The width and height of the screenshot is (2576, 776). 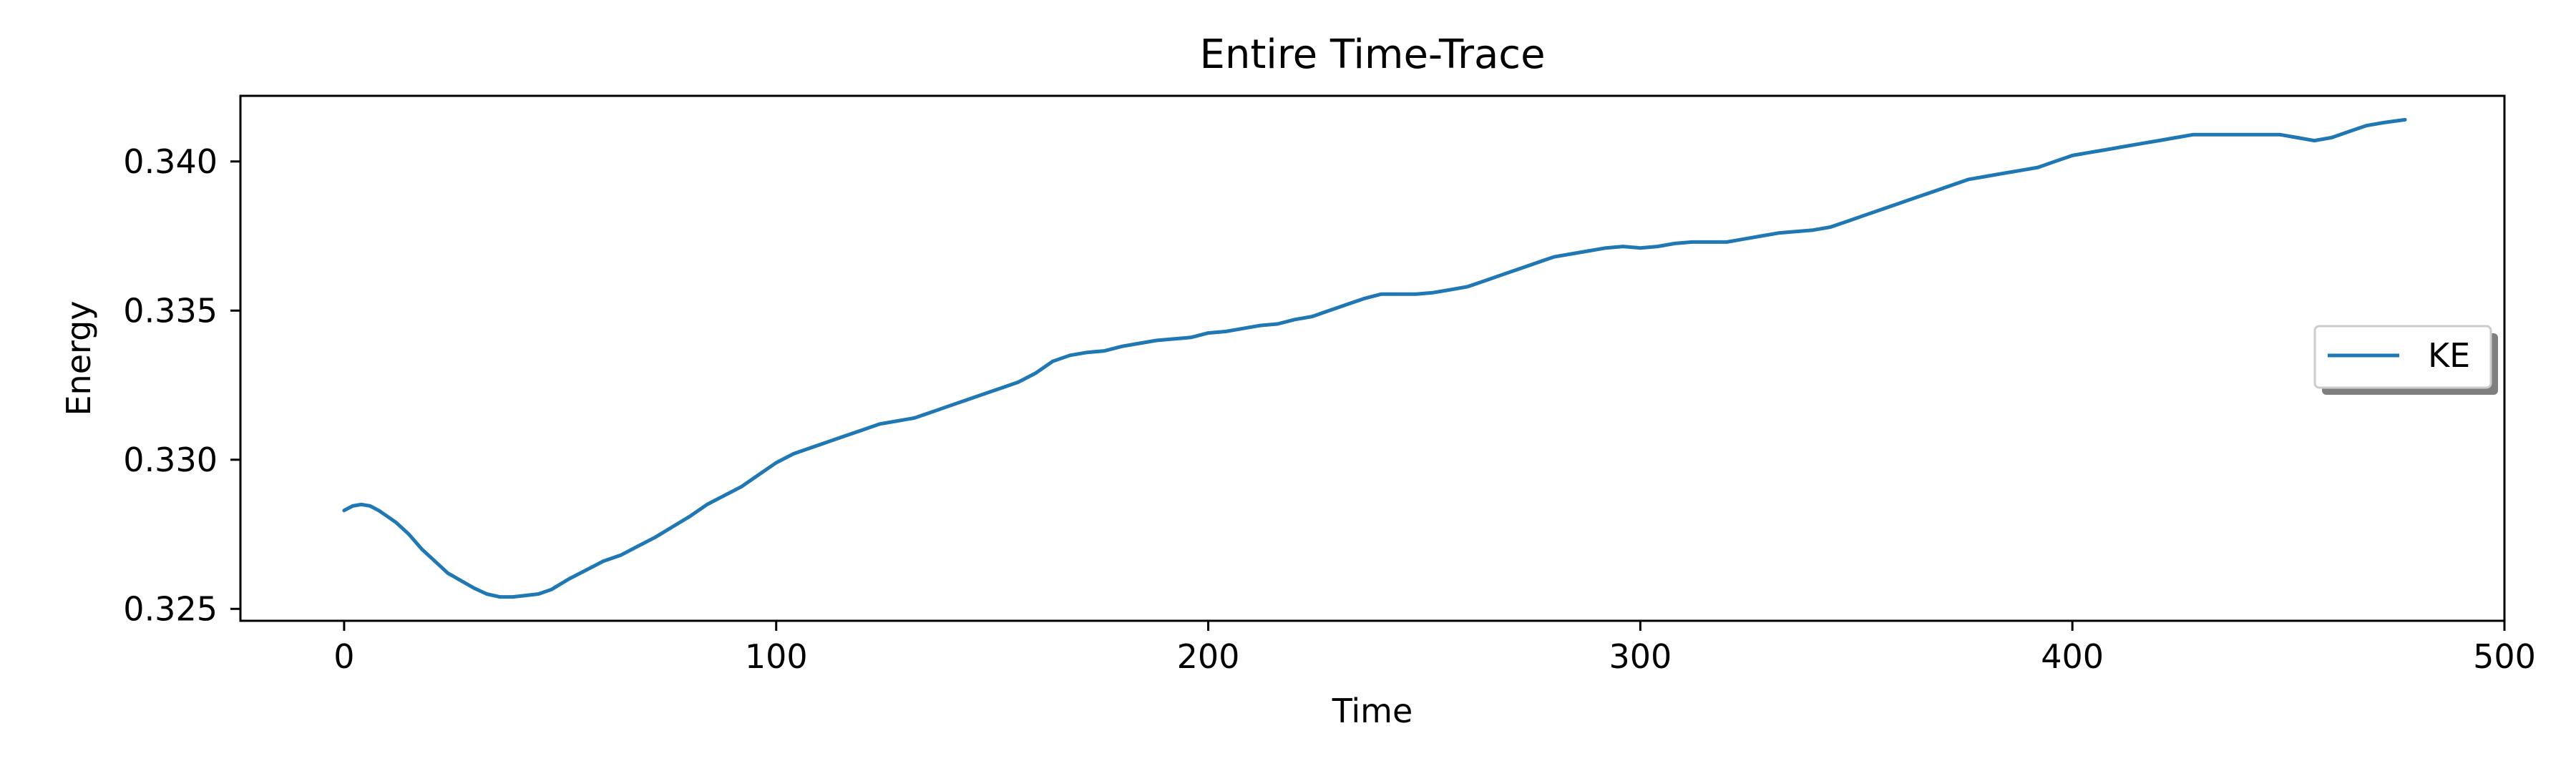 I want to click on y-tick-label: 0.340, so click(x=170, y=161).